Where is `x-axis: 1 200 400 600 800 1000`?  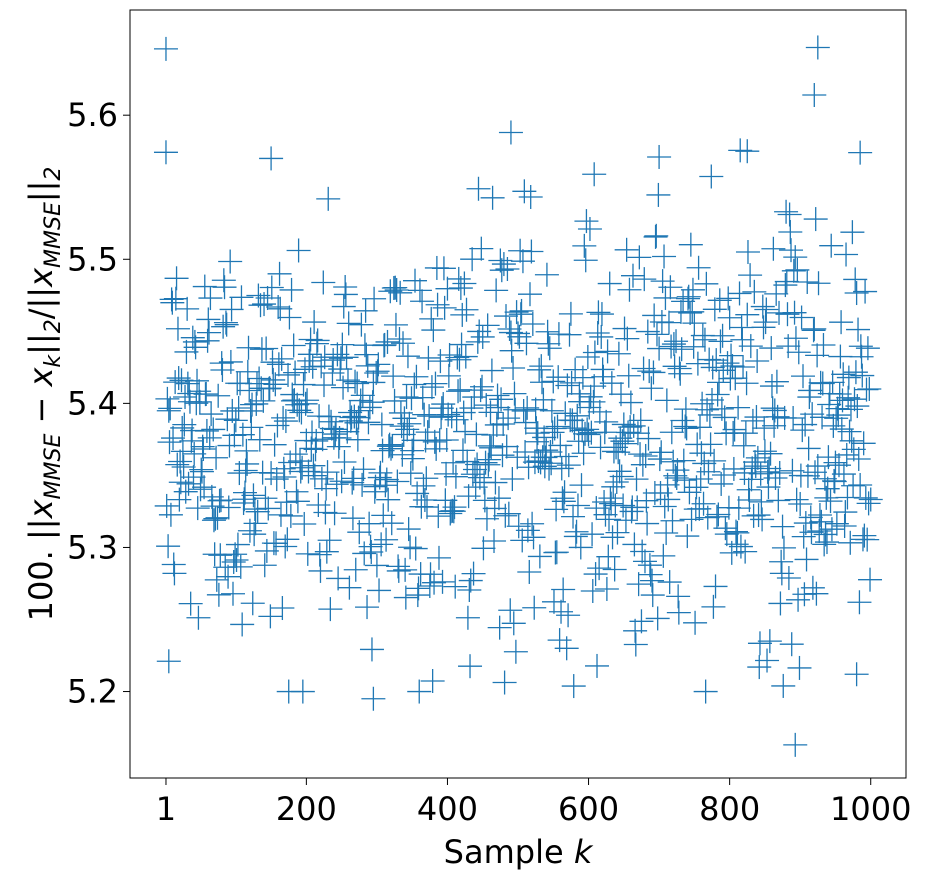
x-axis: 1 200 400 600 800 1000 is located at coordinates (533, 803).